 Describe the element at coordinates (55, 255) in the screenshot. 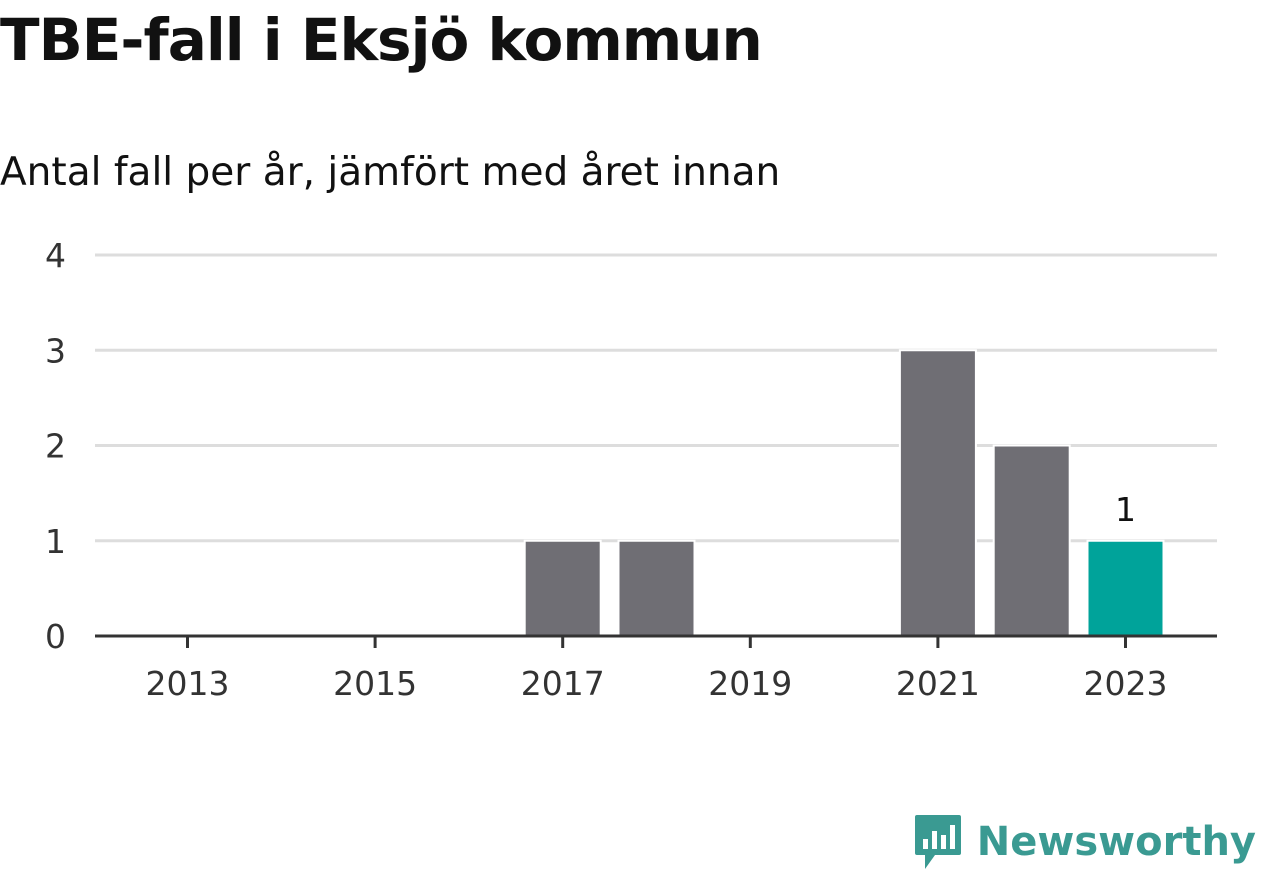

I see `y-tick-label: 4` at that location.